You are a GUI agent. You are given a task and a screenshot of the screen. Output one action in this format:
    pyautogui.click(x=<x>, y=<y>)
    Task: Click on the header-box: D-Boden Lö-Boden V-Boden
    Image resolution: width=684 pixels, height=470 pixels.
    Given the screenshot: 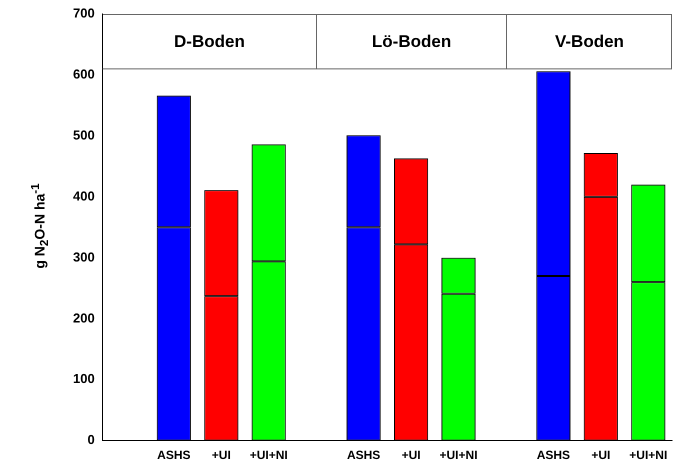 What is the action you would take?
    pyautogui.click(x=387, y=41)
    